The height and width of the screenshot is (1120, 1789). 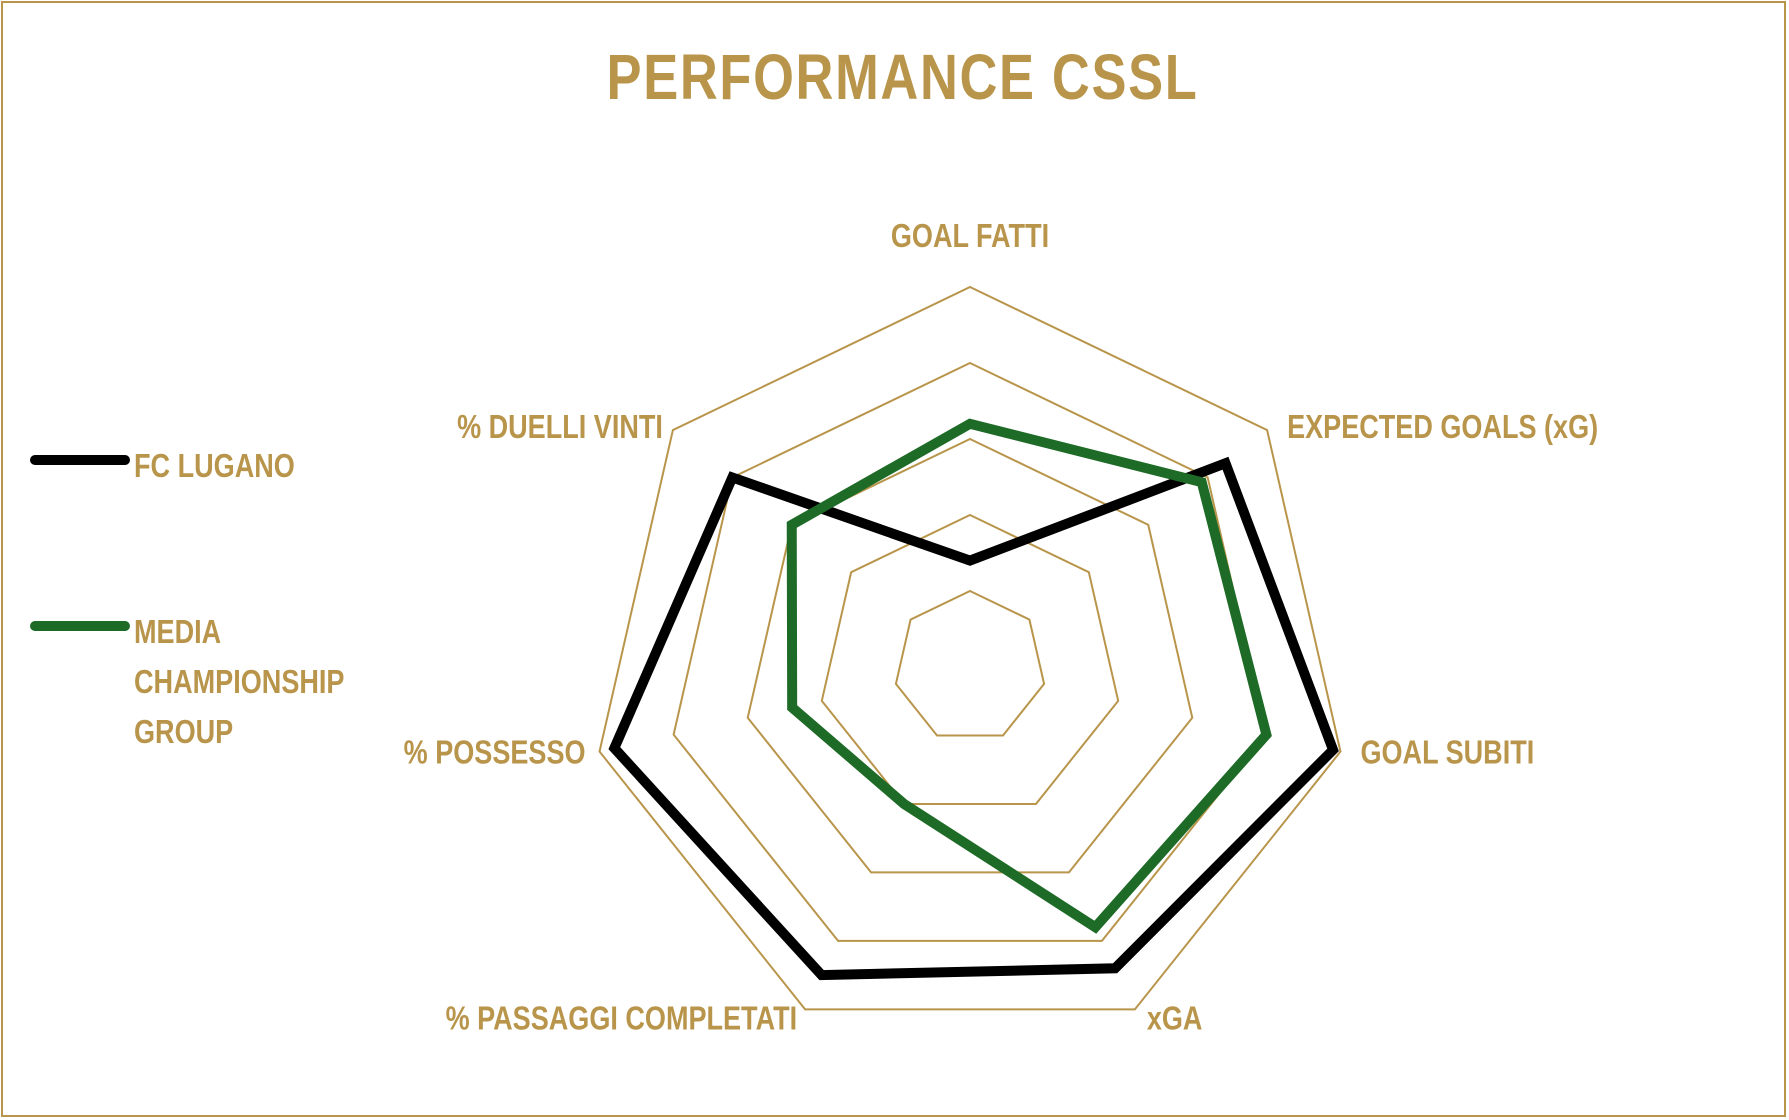 I want to click on series-line-media-championship-group, so click(x=1029, y=676).